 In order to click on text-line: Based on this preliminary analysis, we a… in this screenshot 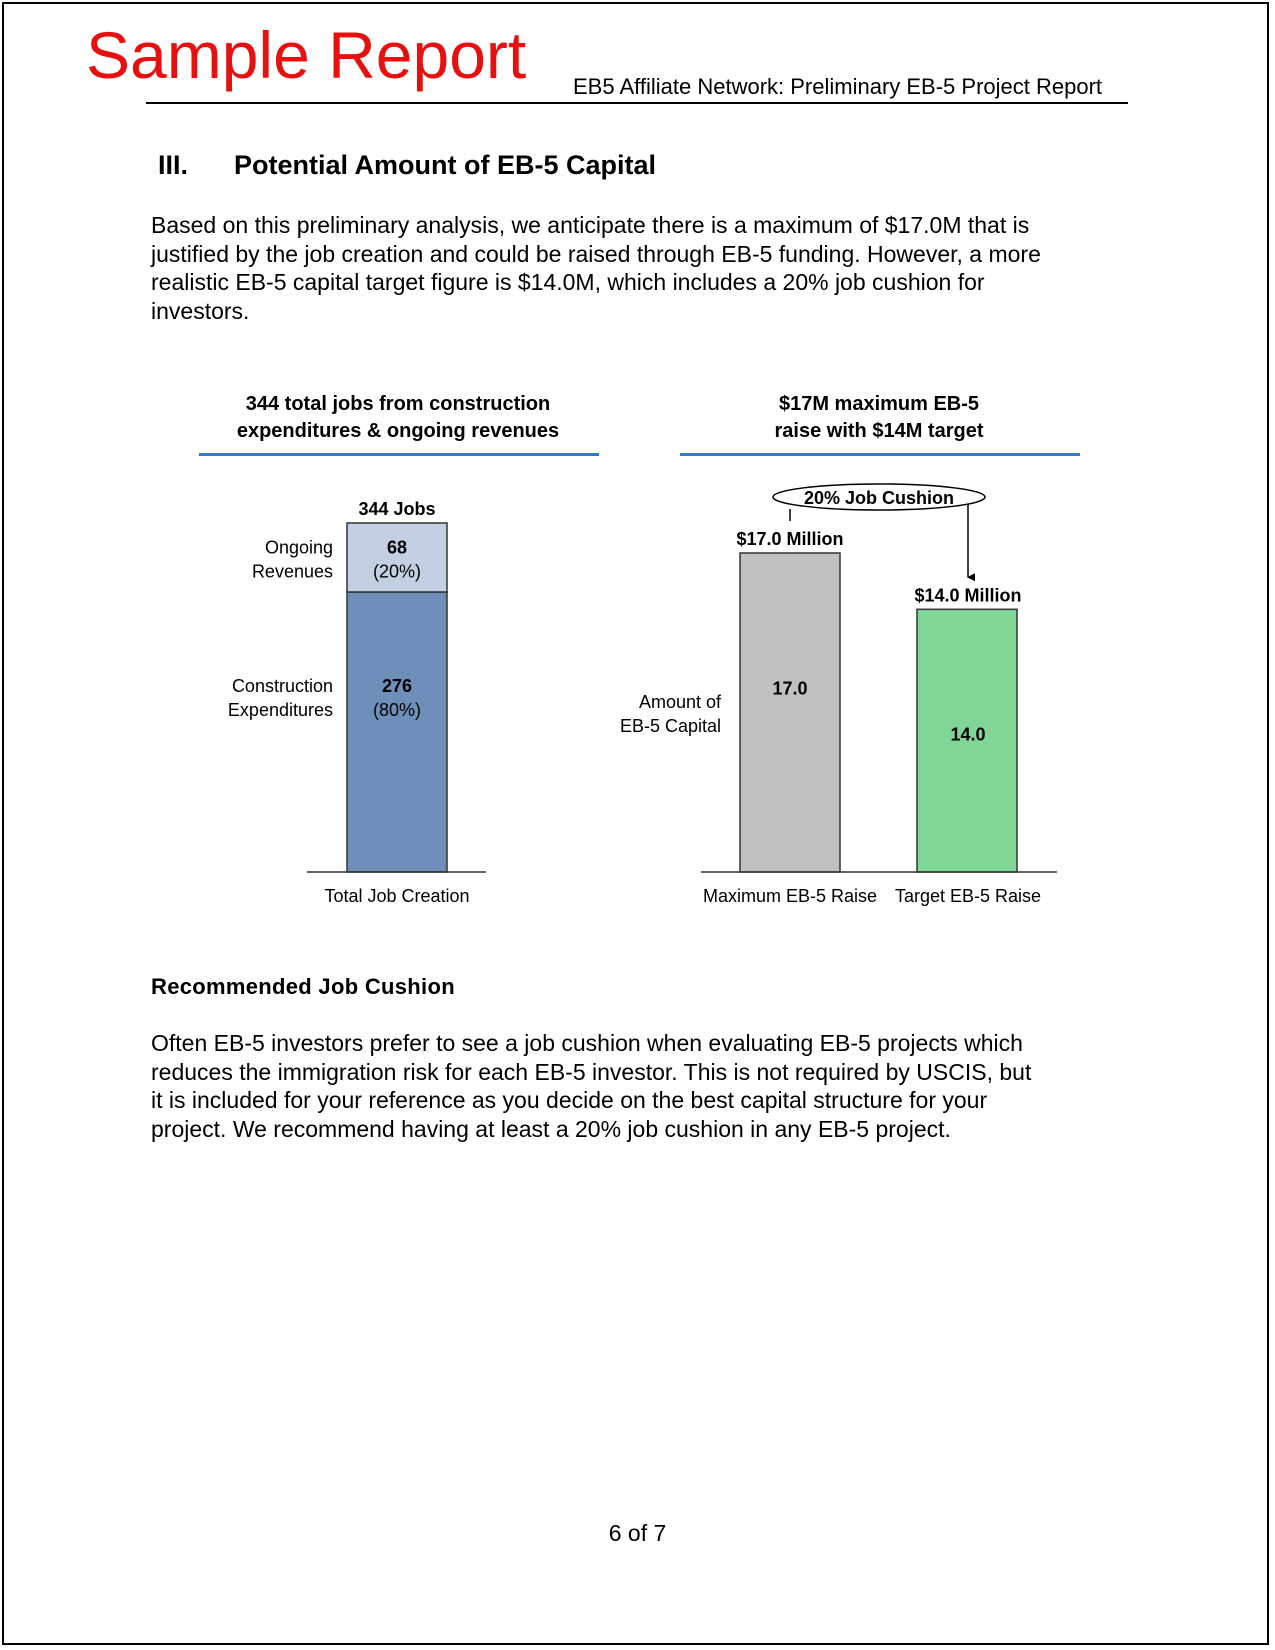, I will do `click(590, 225)`.